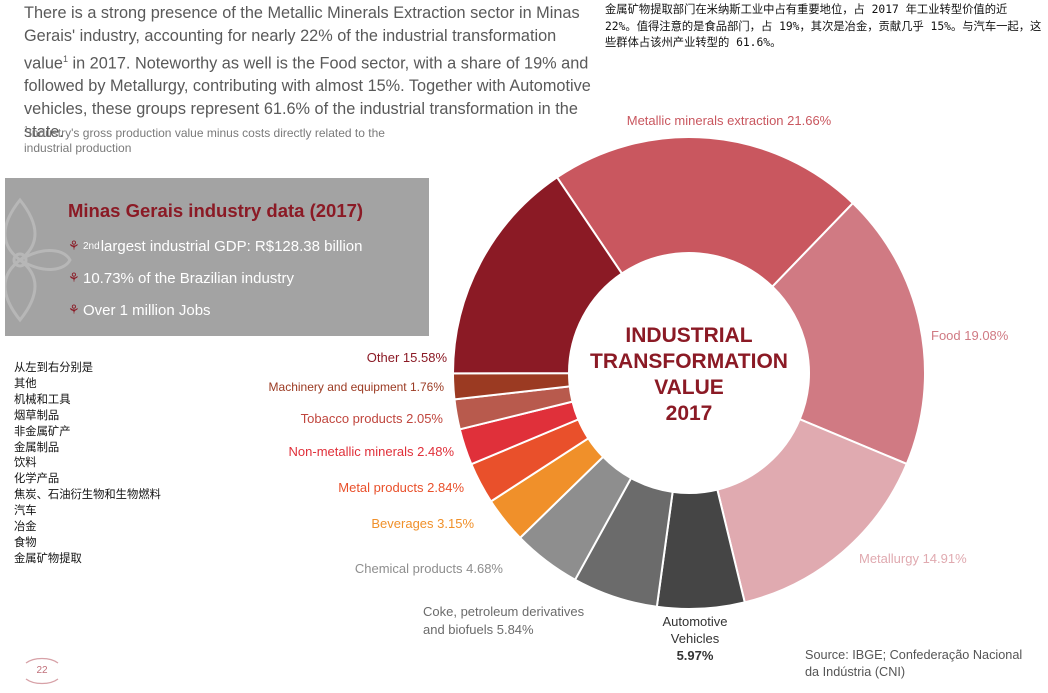  Describe the element at coordinates (357, 387) in the screenshot. I see `label-machinery-and-equipment: Machinery and equipment 1.76%` at that location.